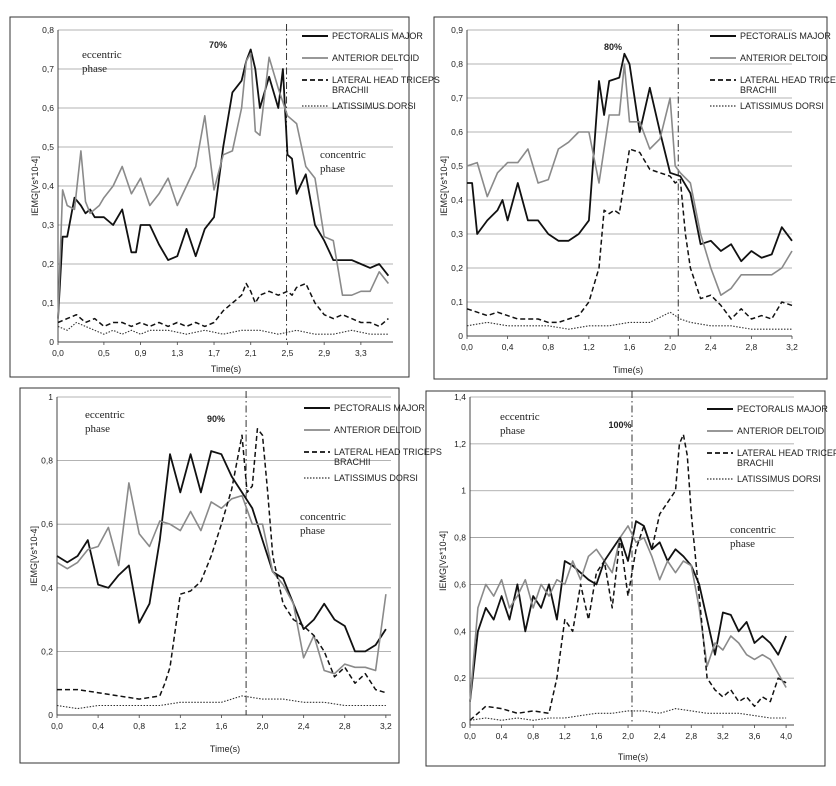  Describe the element at coordinates (104, 353) in the screenshot. I see `x-tick-label: 0,5` at that location.